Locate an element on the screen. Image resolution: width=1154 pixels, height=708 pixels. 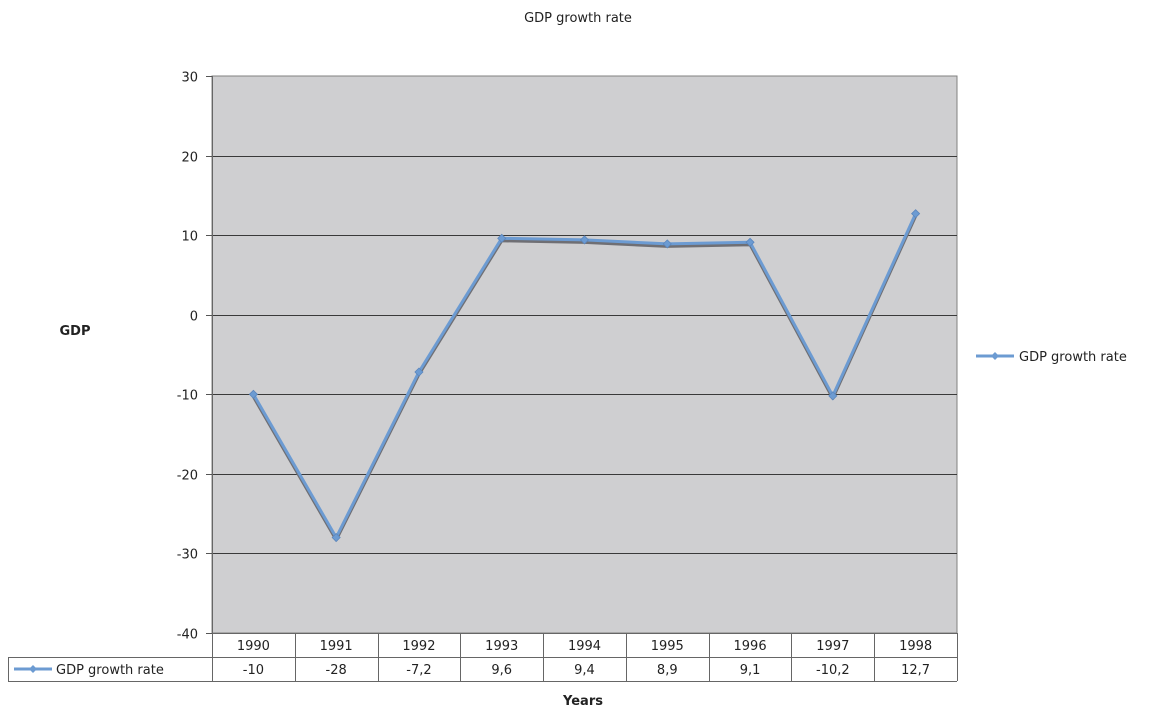
y-axis-label: GDP is located at coordinates (75, 331).